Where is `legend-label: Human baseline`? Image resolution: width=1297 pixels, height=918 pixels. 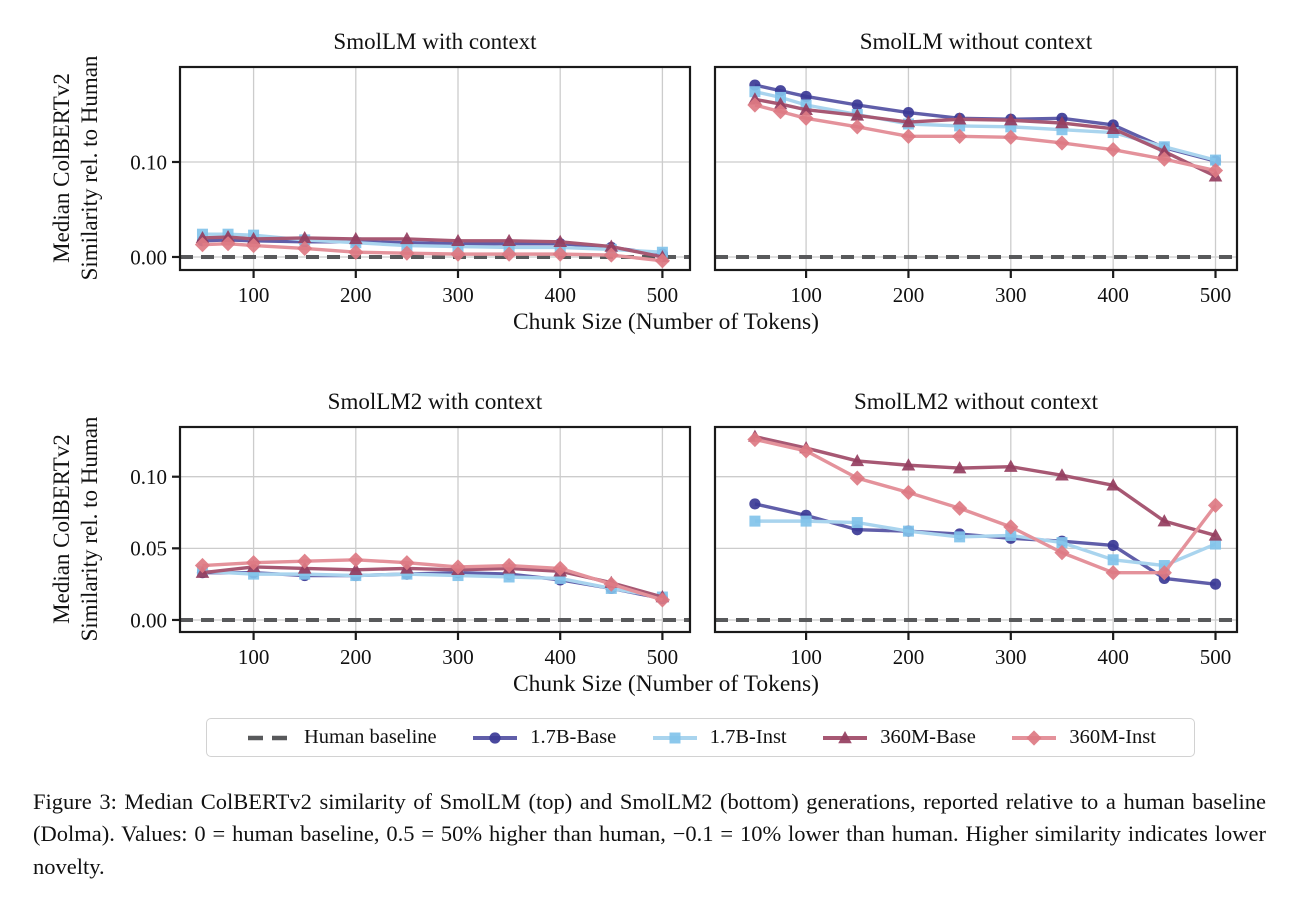
legend-label: Human baseline is located at coordinates (370, 737).